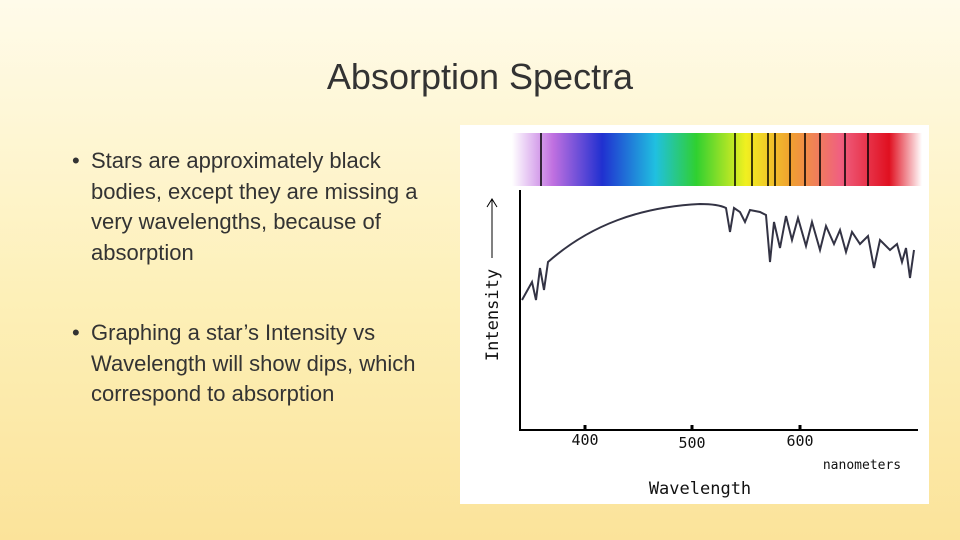 The height and width of the screenshot is (540, 960). What do you see at coordinates (718, 251) in the screenshot?
I see `spectrum-curve` at bounding box center [718, 251].